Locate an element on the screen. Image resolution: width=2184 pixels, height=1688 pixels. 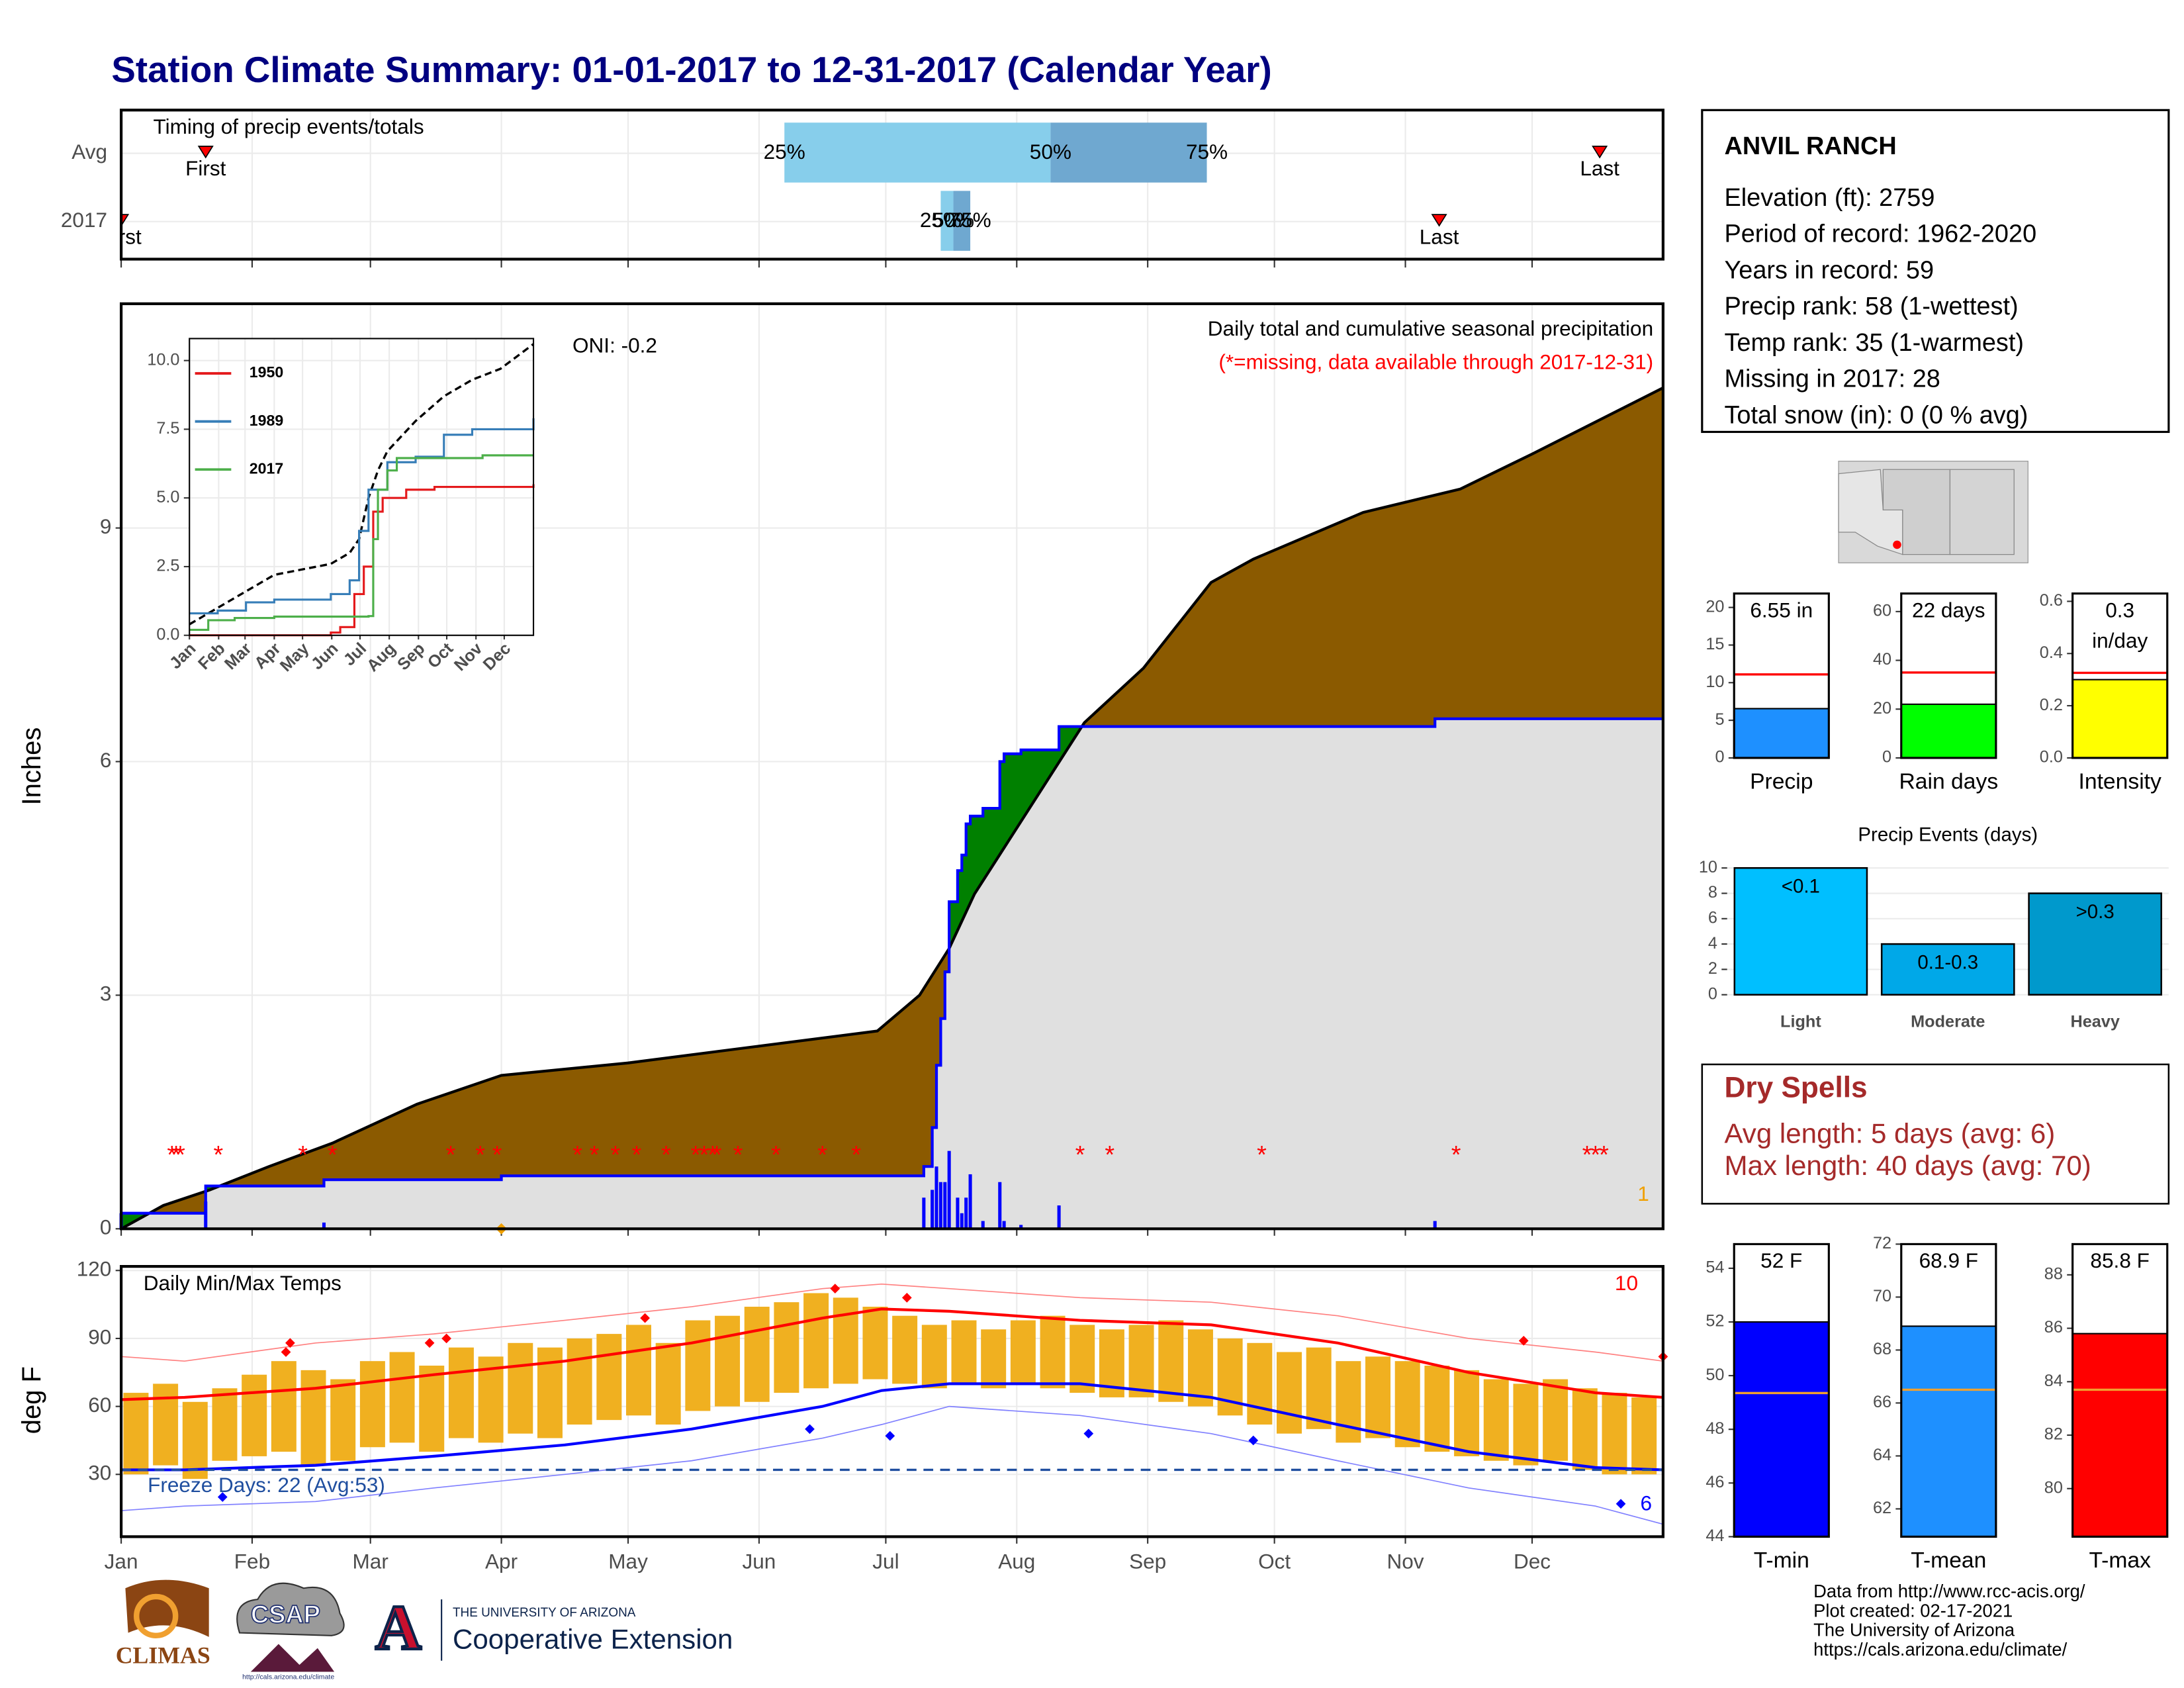
y-tick-label: 62 is located at coordinates (1882, 1508).